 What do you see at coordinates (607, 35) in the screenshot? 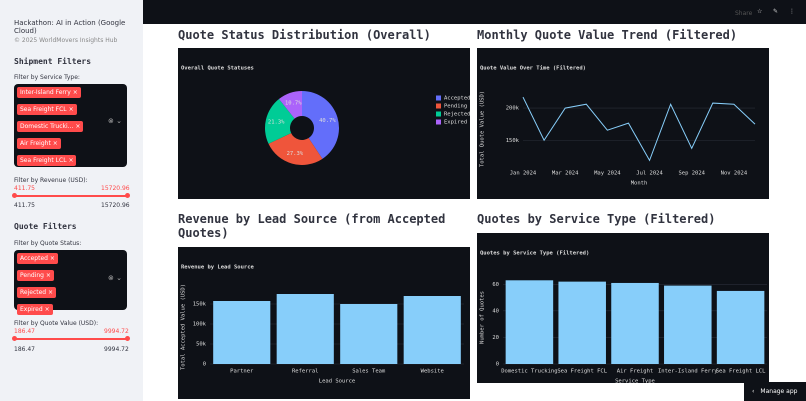
I see `heading: Monthly Quote Value Trend (Filtered)` at bounding box center [607, 35].